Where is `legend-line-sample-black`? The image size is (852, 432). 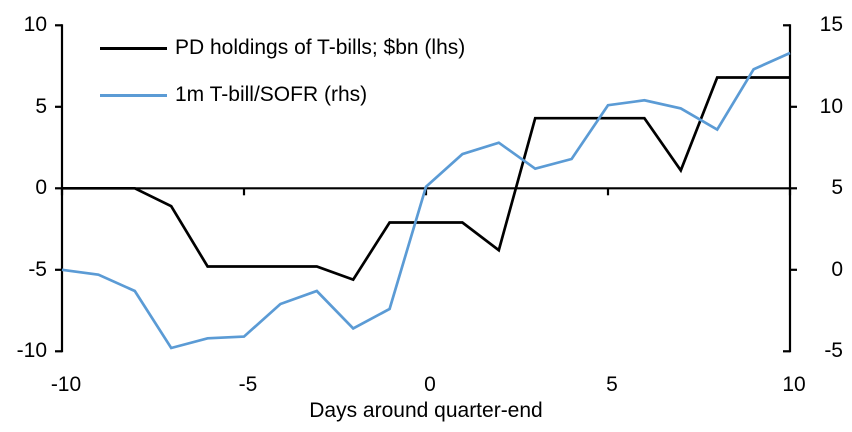 legend-line-sample-black is located at coordinates (133, 48).